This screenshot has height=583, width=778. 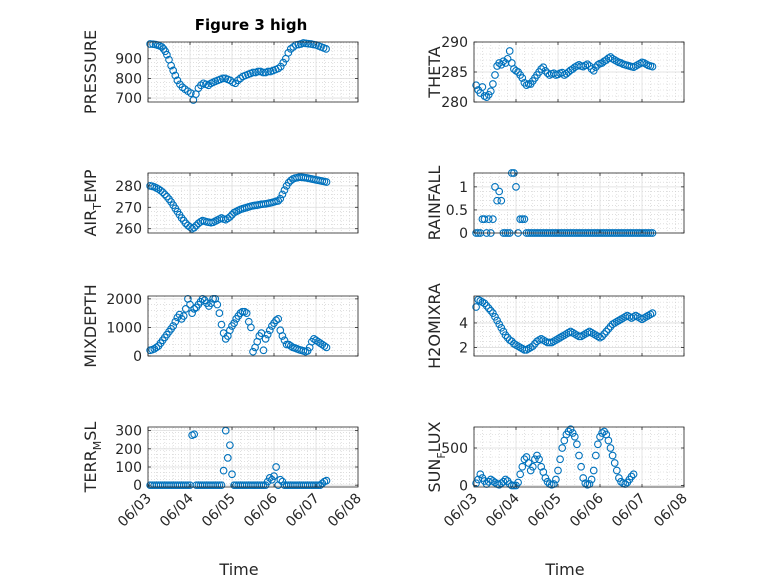 What do you see at coordinates (454, 73) in the screenshot?
I see `y-tick-label: 285` at bounding box center [454, 73].